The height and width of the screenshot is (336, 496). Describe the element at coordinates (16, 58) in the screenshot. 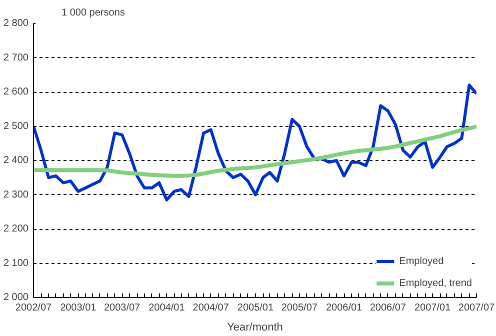

I see `y-tick-label: 2 700` at that location.